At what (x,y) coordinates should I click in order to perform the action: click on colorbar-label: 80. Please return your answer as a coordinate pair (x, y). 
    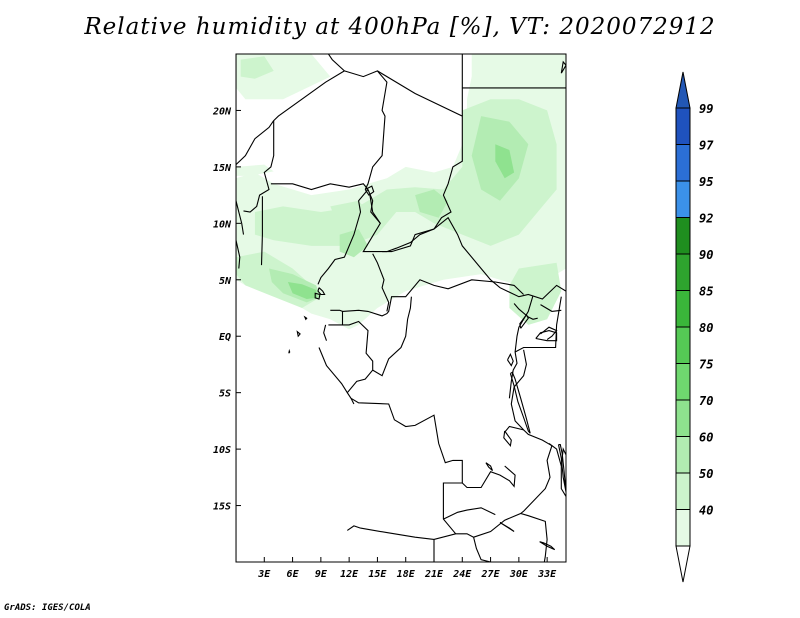
    Looking at the image, I should click on (706, 328).